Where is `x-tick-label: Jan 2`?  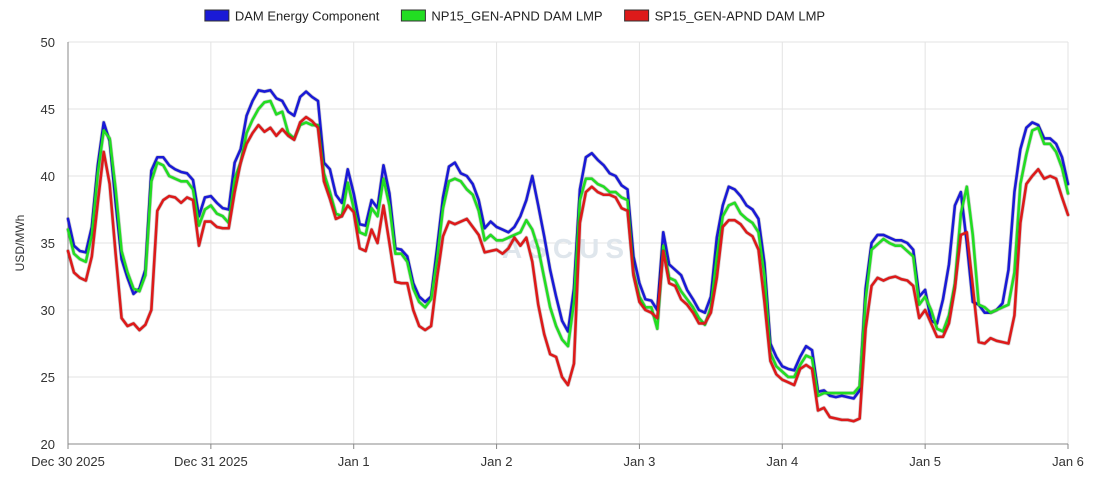
x-tick-label: Jan 2 is located at coordinates (497, 461).